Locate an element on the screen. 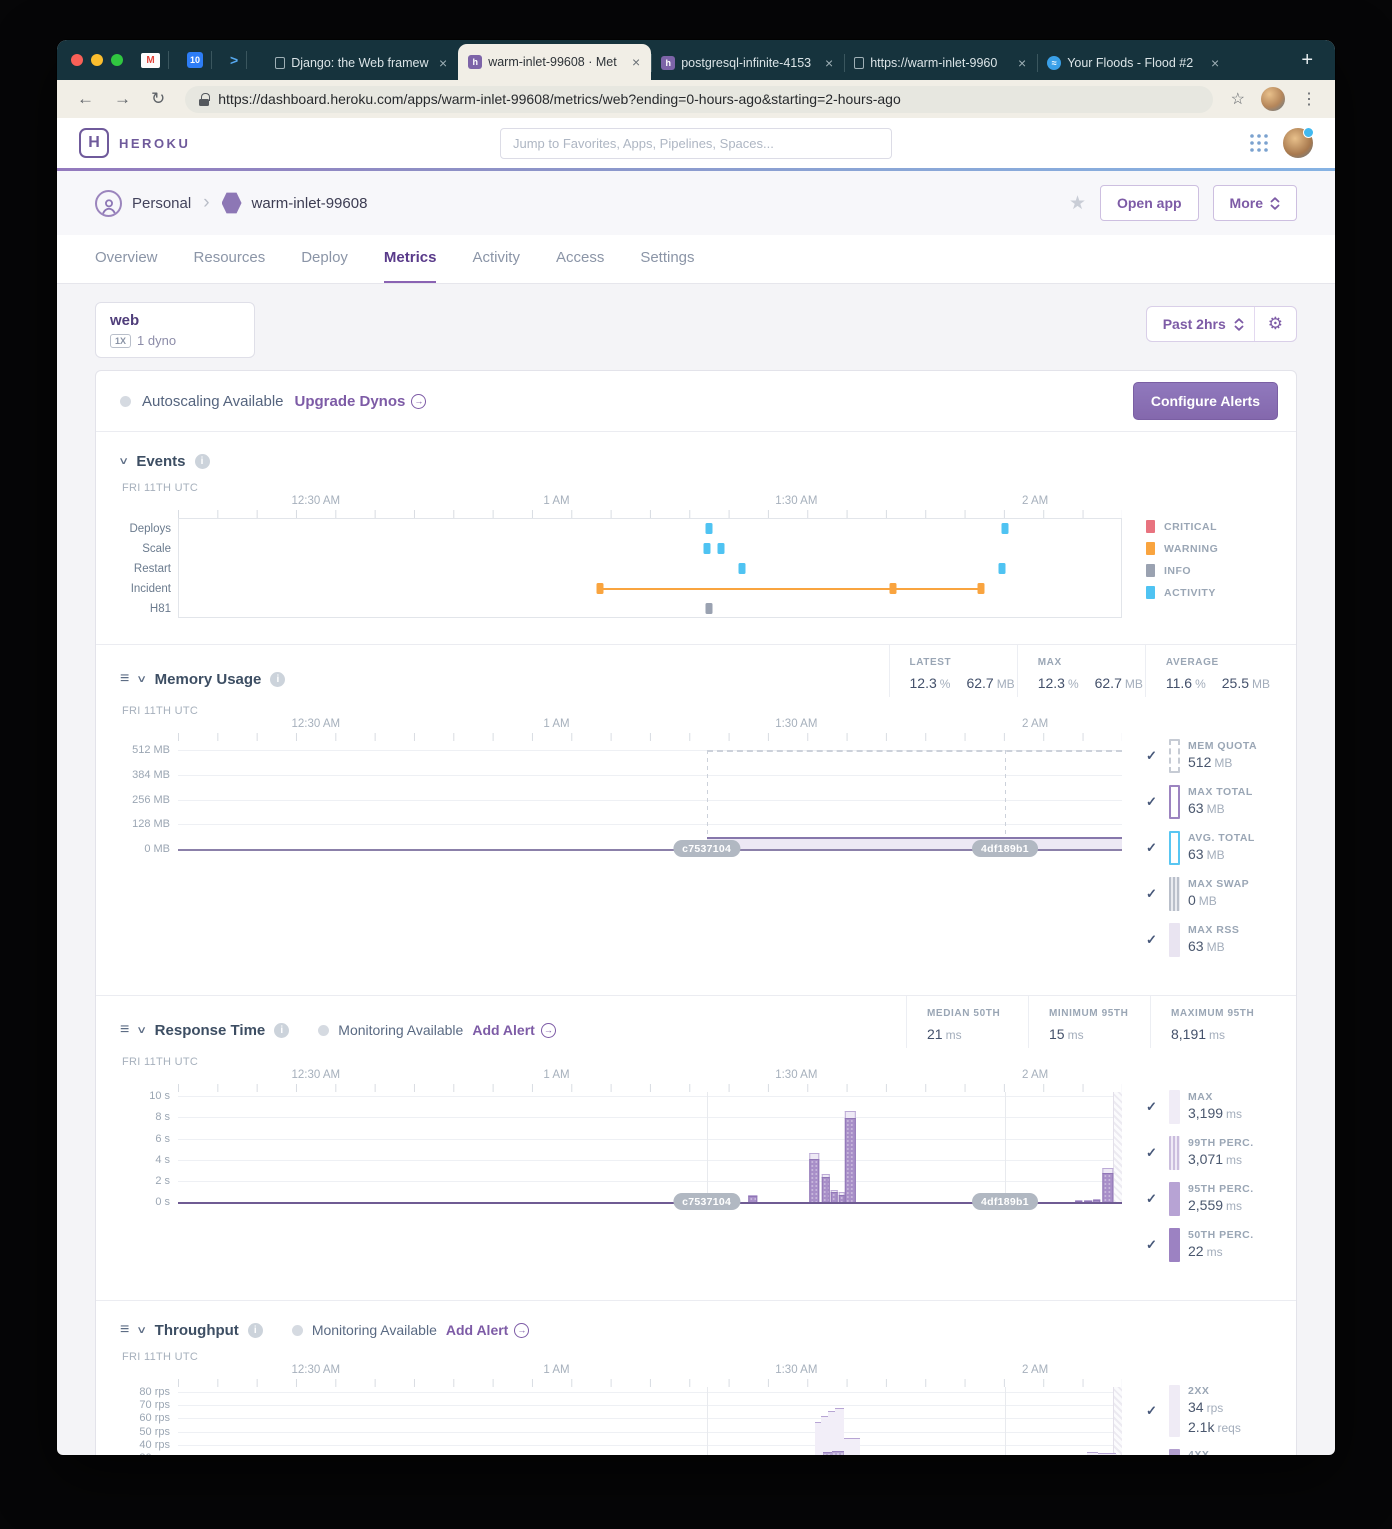 The width and height of the screenshot is (1392, 1529). browser-tab: h postgresql-infinite-4153 × is located at coordinates (747, 63).